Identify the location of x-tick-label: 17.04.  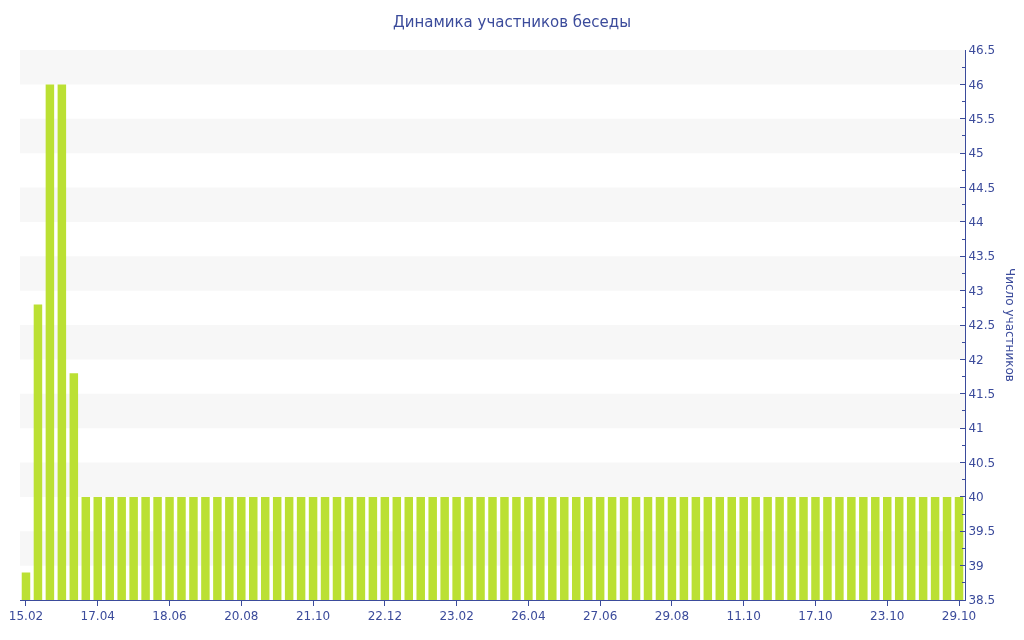
(97, 616).